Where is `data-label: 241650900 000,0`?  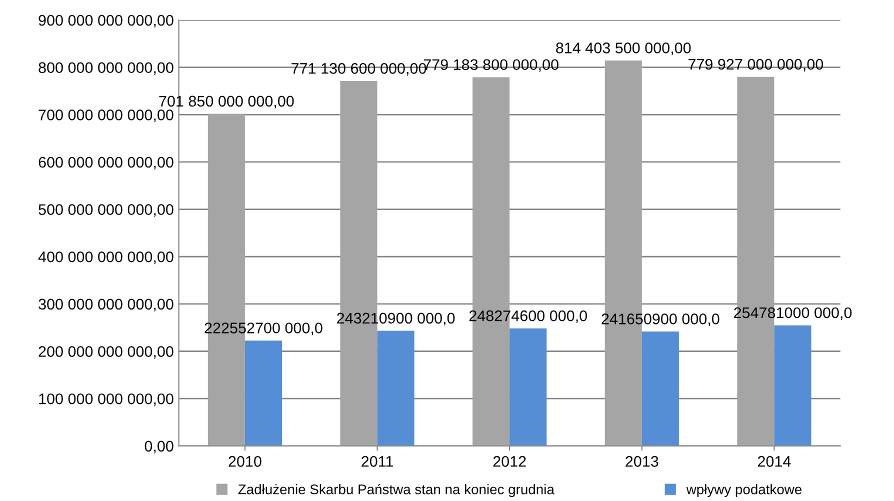 data-label: 241650900 000,0 is located at coordinates (661, 320).